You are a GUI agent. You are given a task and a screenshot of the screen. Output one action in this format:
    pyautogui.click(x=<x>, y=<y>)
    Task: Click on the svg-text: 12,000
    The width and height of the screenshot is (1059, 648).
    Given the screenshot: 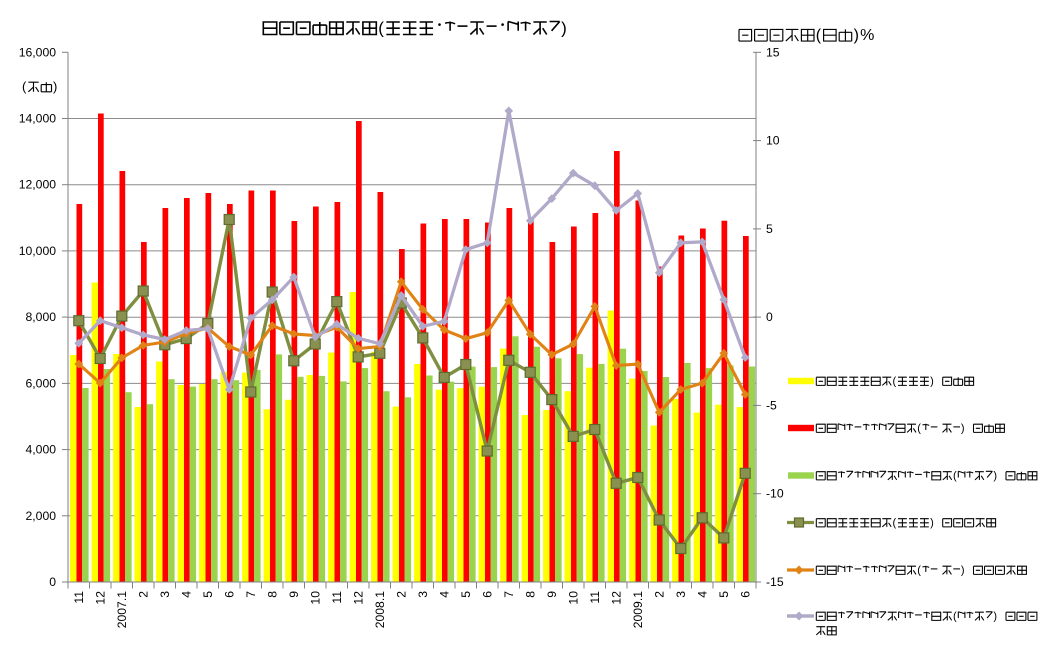 What is the action you would take?
    pyautogui.click(x=37, y=185)
    